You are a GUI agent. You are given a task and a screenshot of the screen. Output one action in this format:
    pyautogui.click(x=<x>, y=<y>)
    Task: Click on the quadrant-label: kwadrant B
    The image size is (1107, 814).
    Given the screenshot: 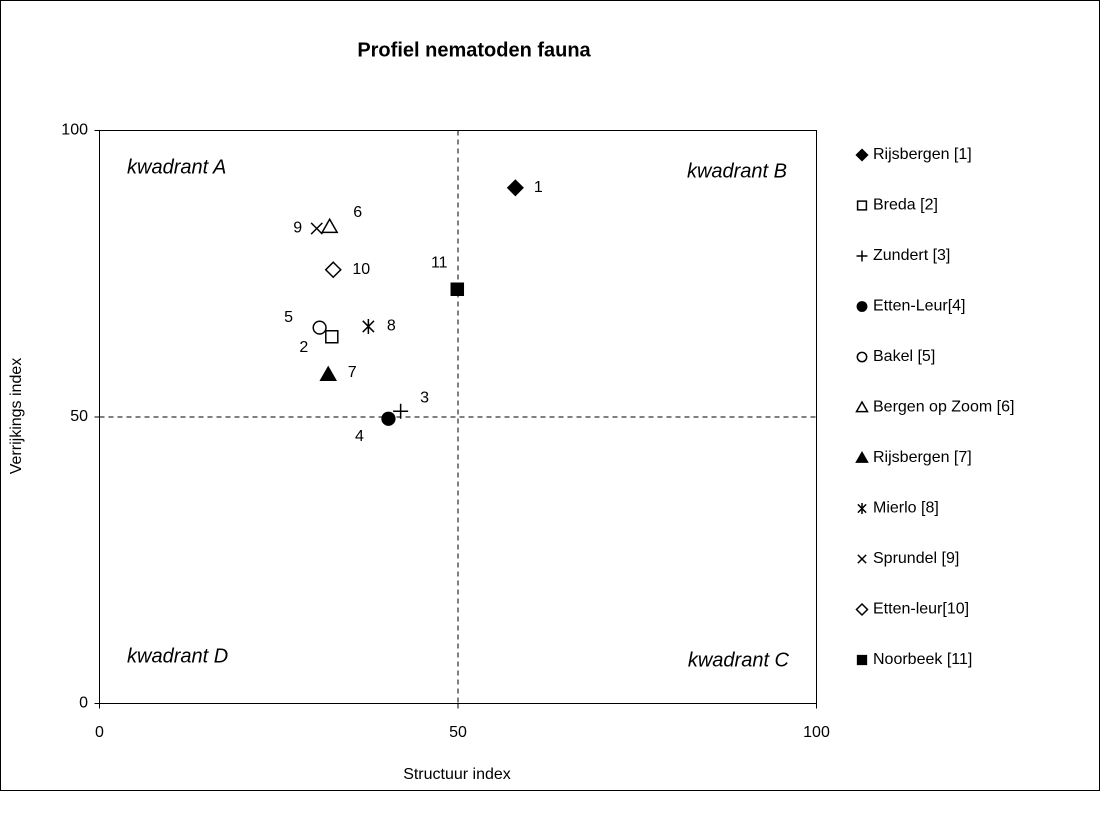 What is the action you would take?
    pyautogui.click(x=737, y=171)
    